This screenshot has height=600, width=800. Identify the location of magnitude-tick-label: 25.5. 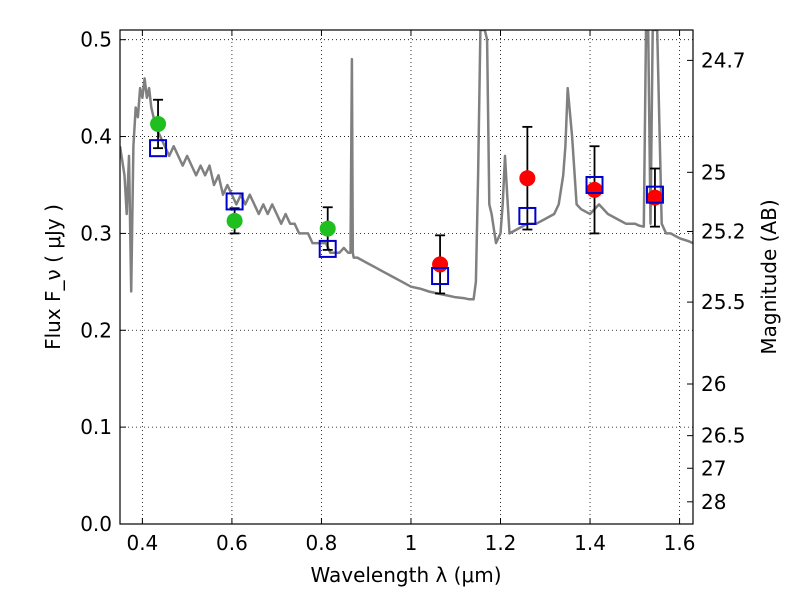
(723, 302).